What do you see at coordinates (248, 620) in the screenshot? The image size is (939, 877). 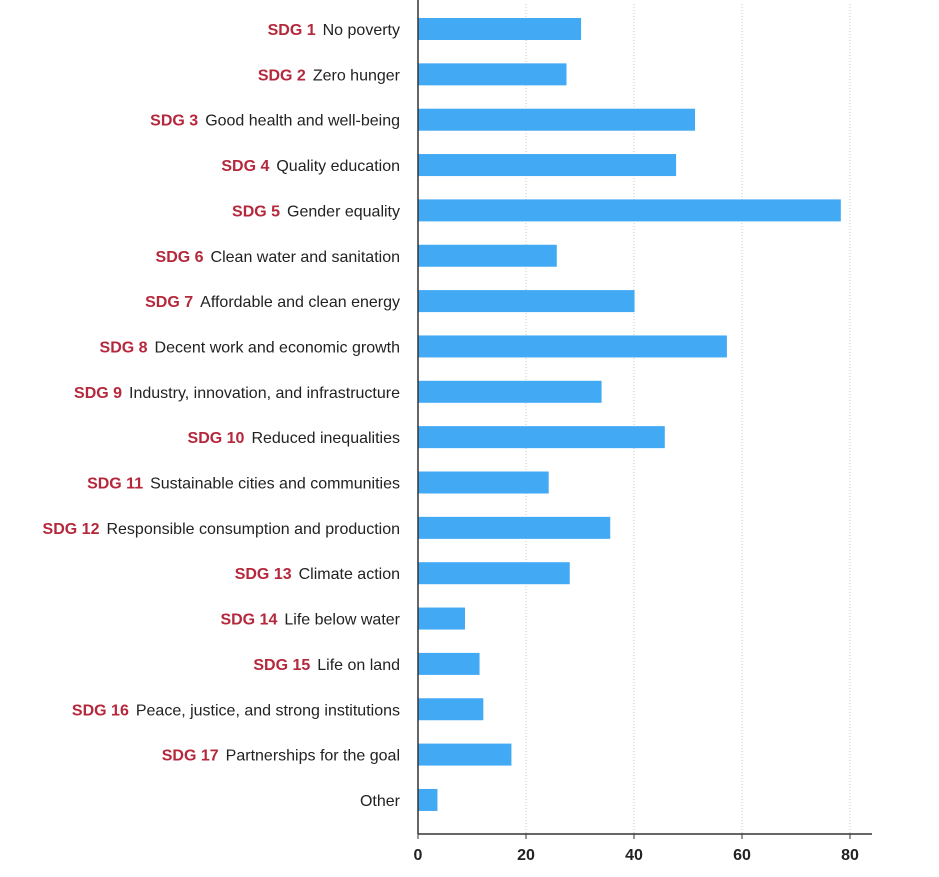 I see `sdg-code: SDG 14` at bounding box center [248, 620].